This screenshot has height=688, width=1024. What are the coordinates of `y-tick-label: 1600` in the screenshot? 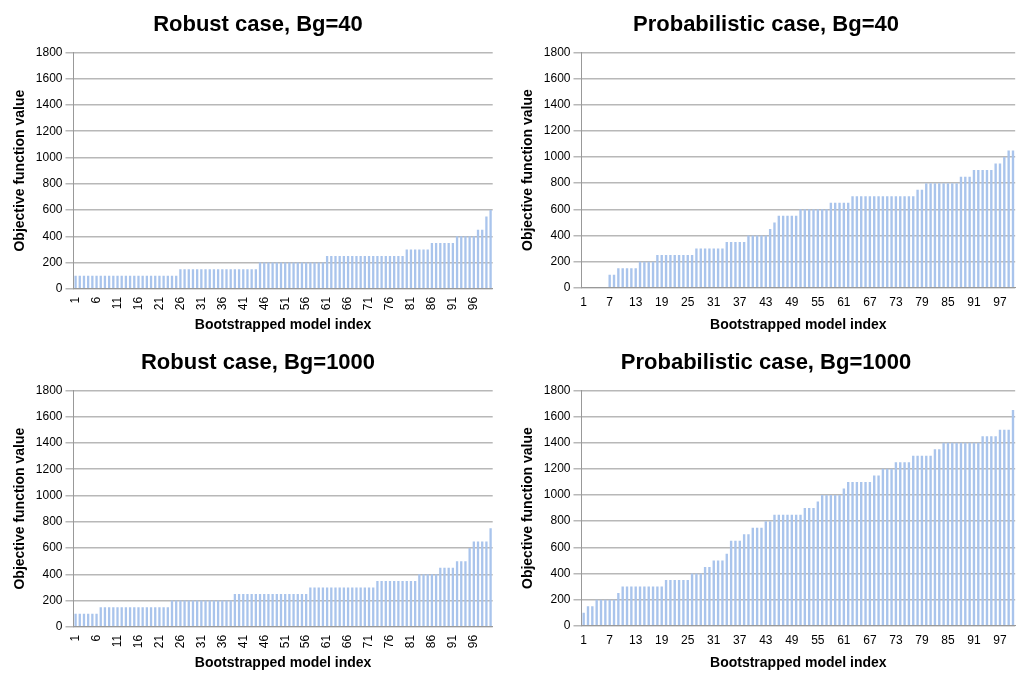 It's located at (557, 415).